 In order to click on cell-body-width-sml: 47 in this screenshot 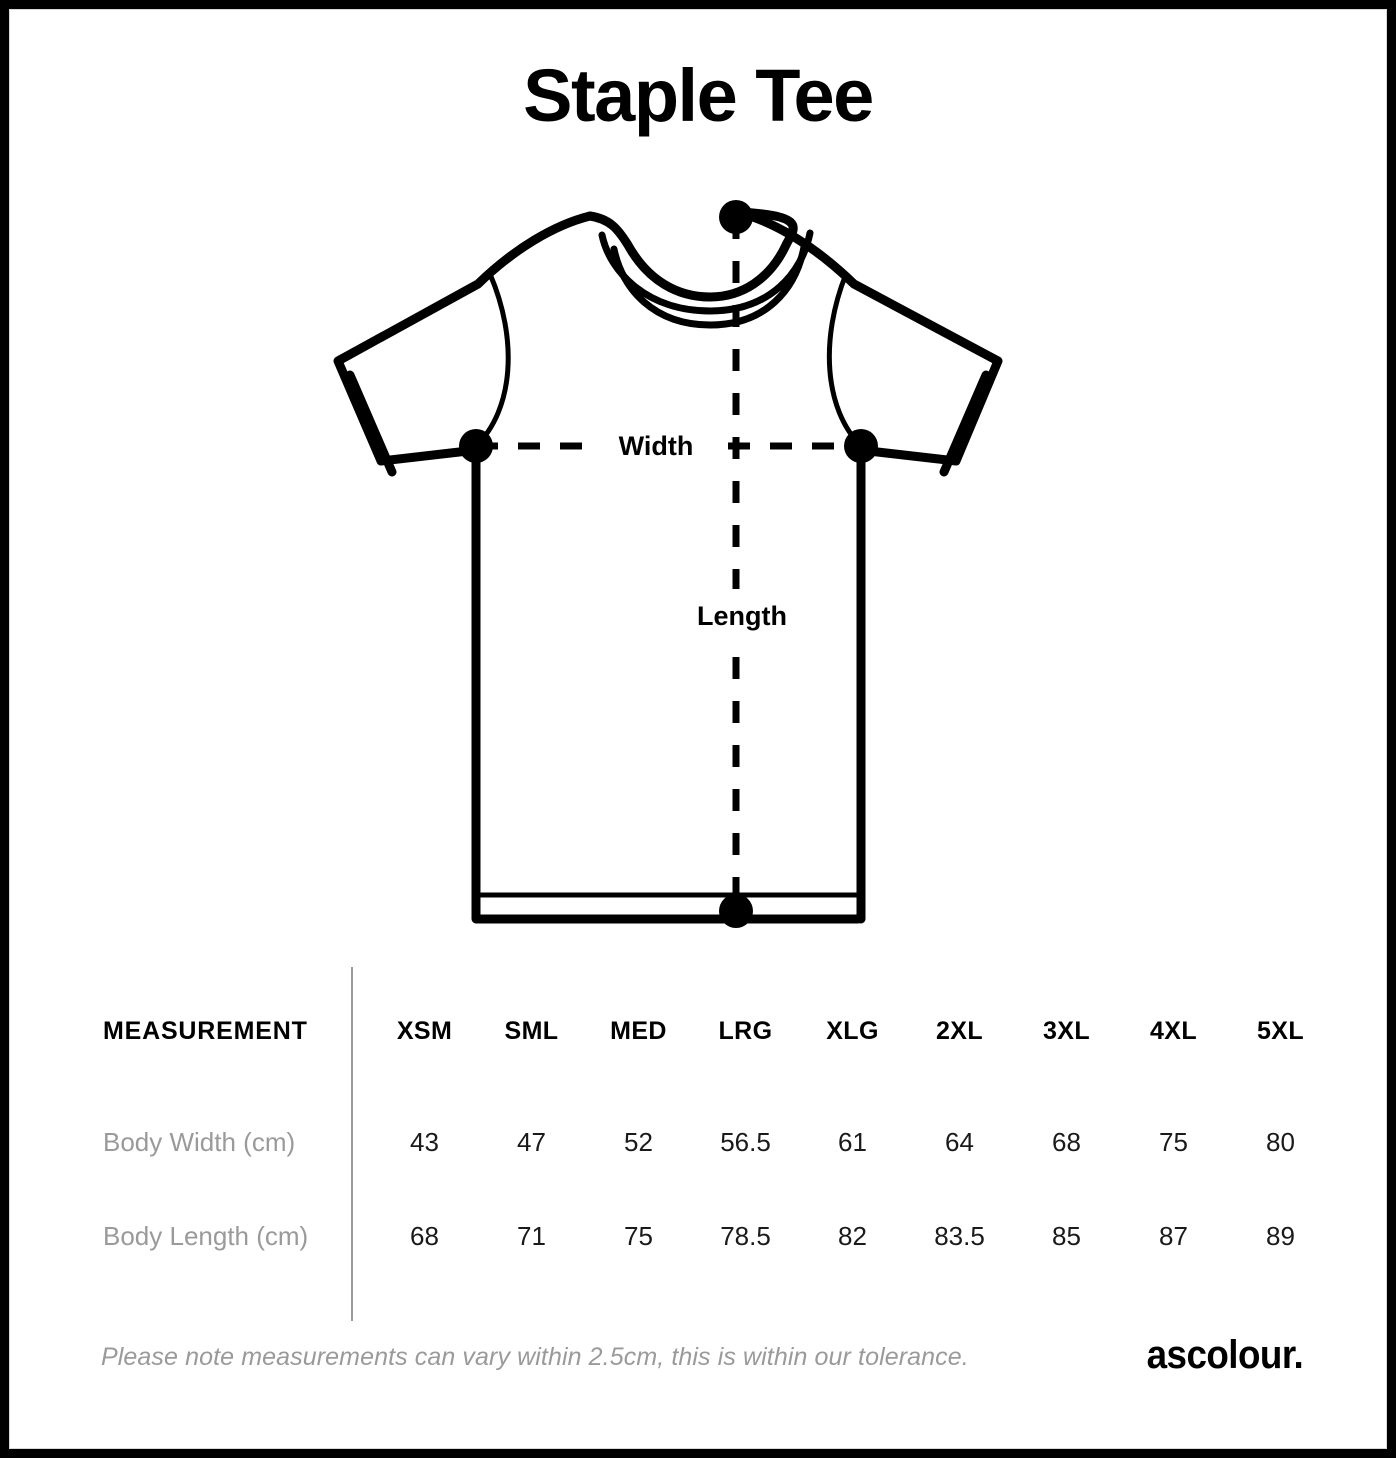, I will do `click(531, 1141)`.